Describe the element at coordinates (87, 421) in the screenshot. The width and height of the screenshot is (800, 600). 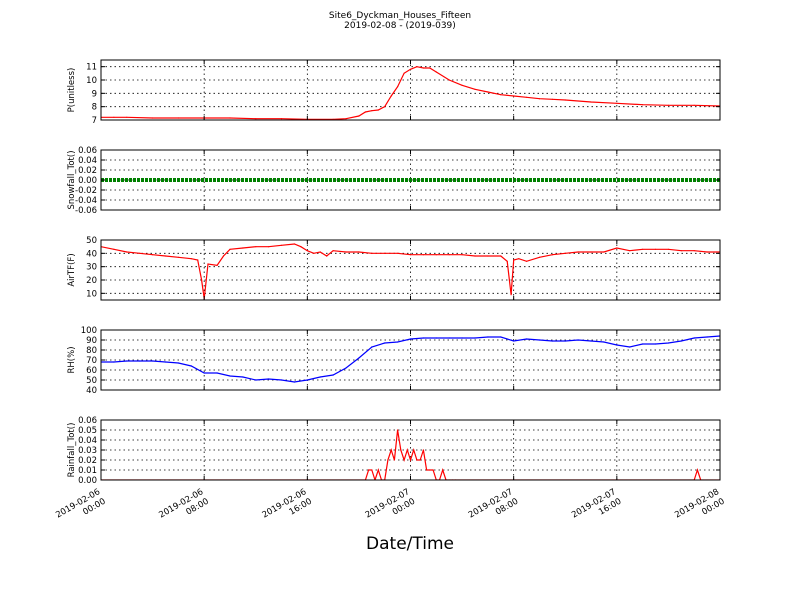
I see `y-tick-label: 0.06` at that location.